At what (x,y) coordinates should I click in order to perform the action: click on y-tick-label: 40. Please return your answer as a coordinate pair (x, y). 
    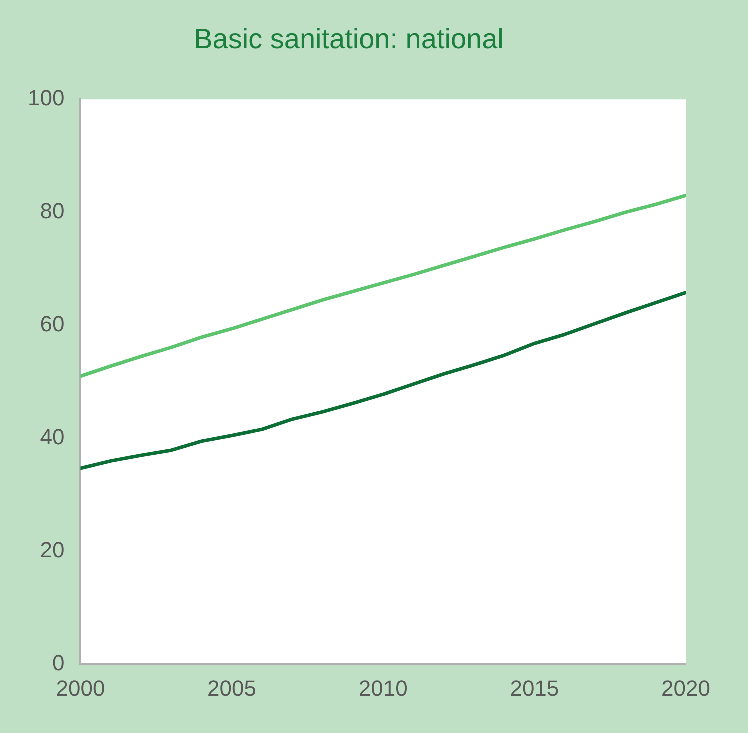
    Looking at the image, I should click on (52, 437).